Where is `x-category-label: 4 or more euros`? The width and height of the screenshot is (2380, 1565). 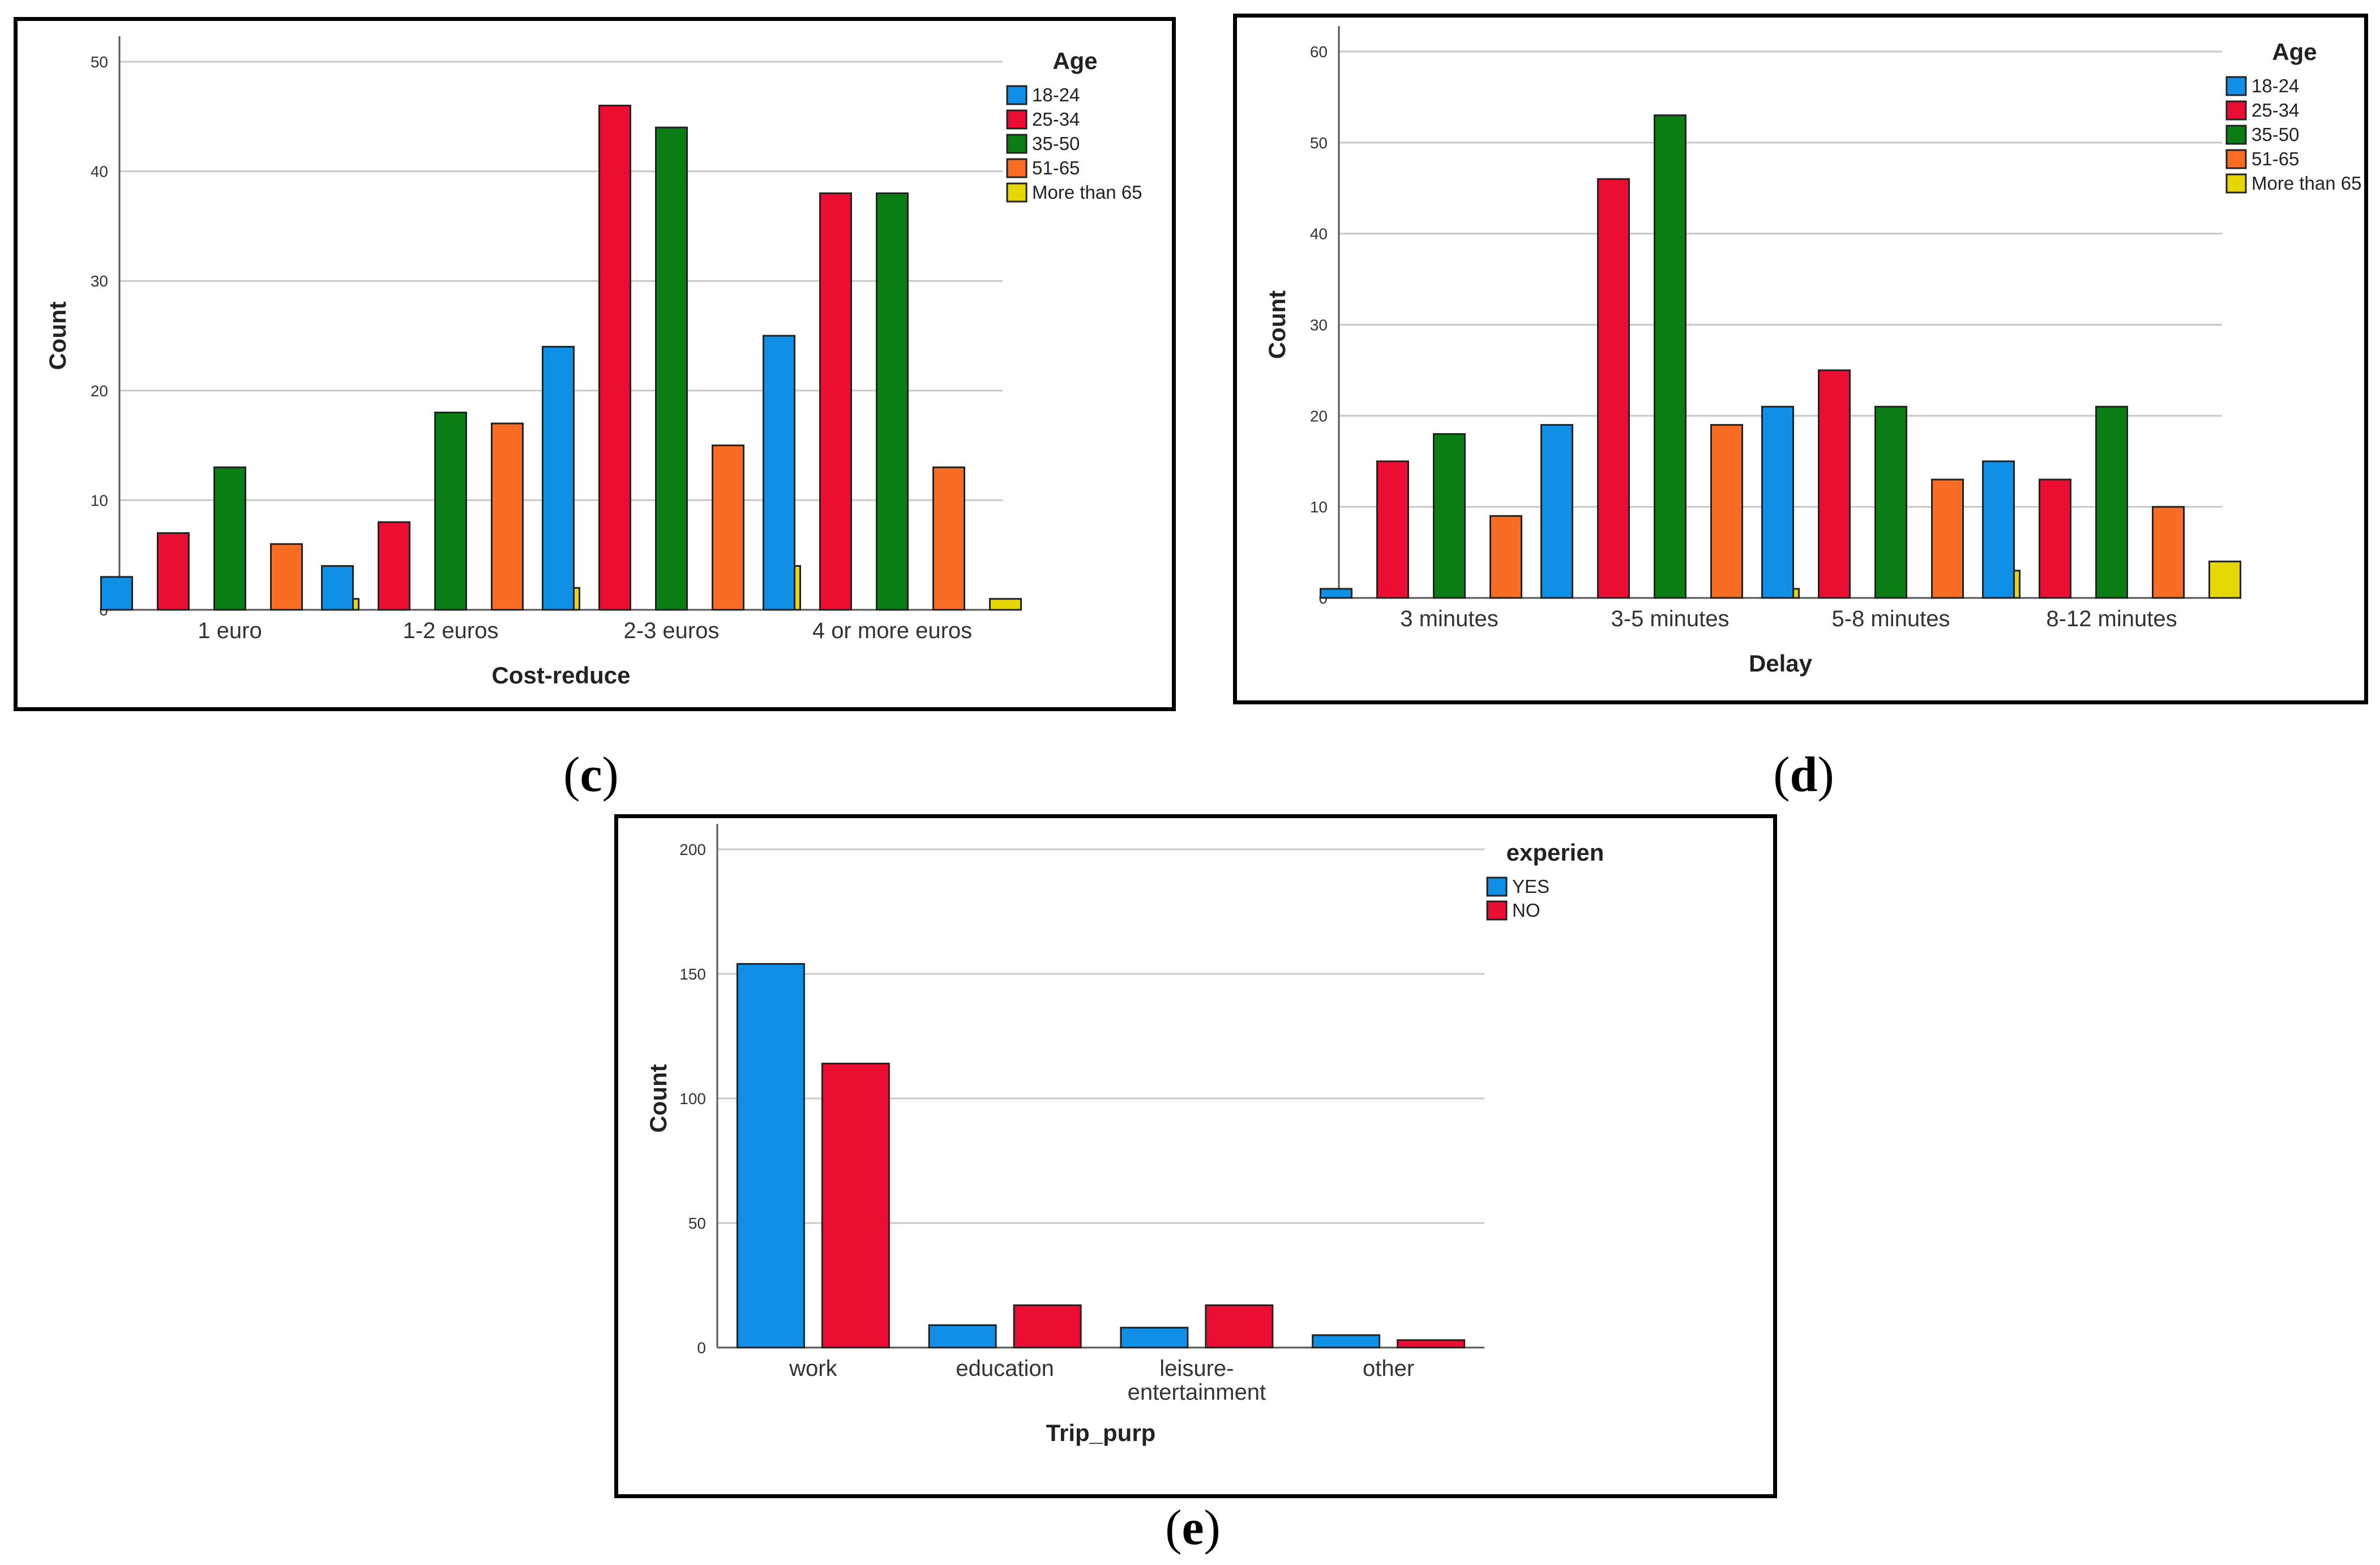
x-category-label: 4 or more euros is located at coordinates (892, 631).